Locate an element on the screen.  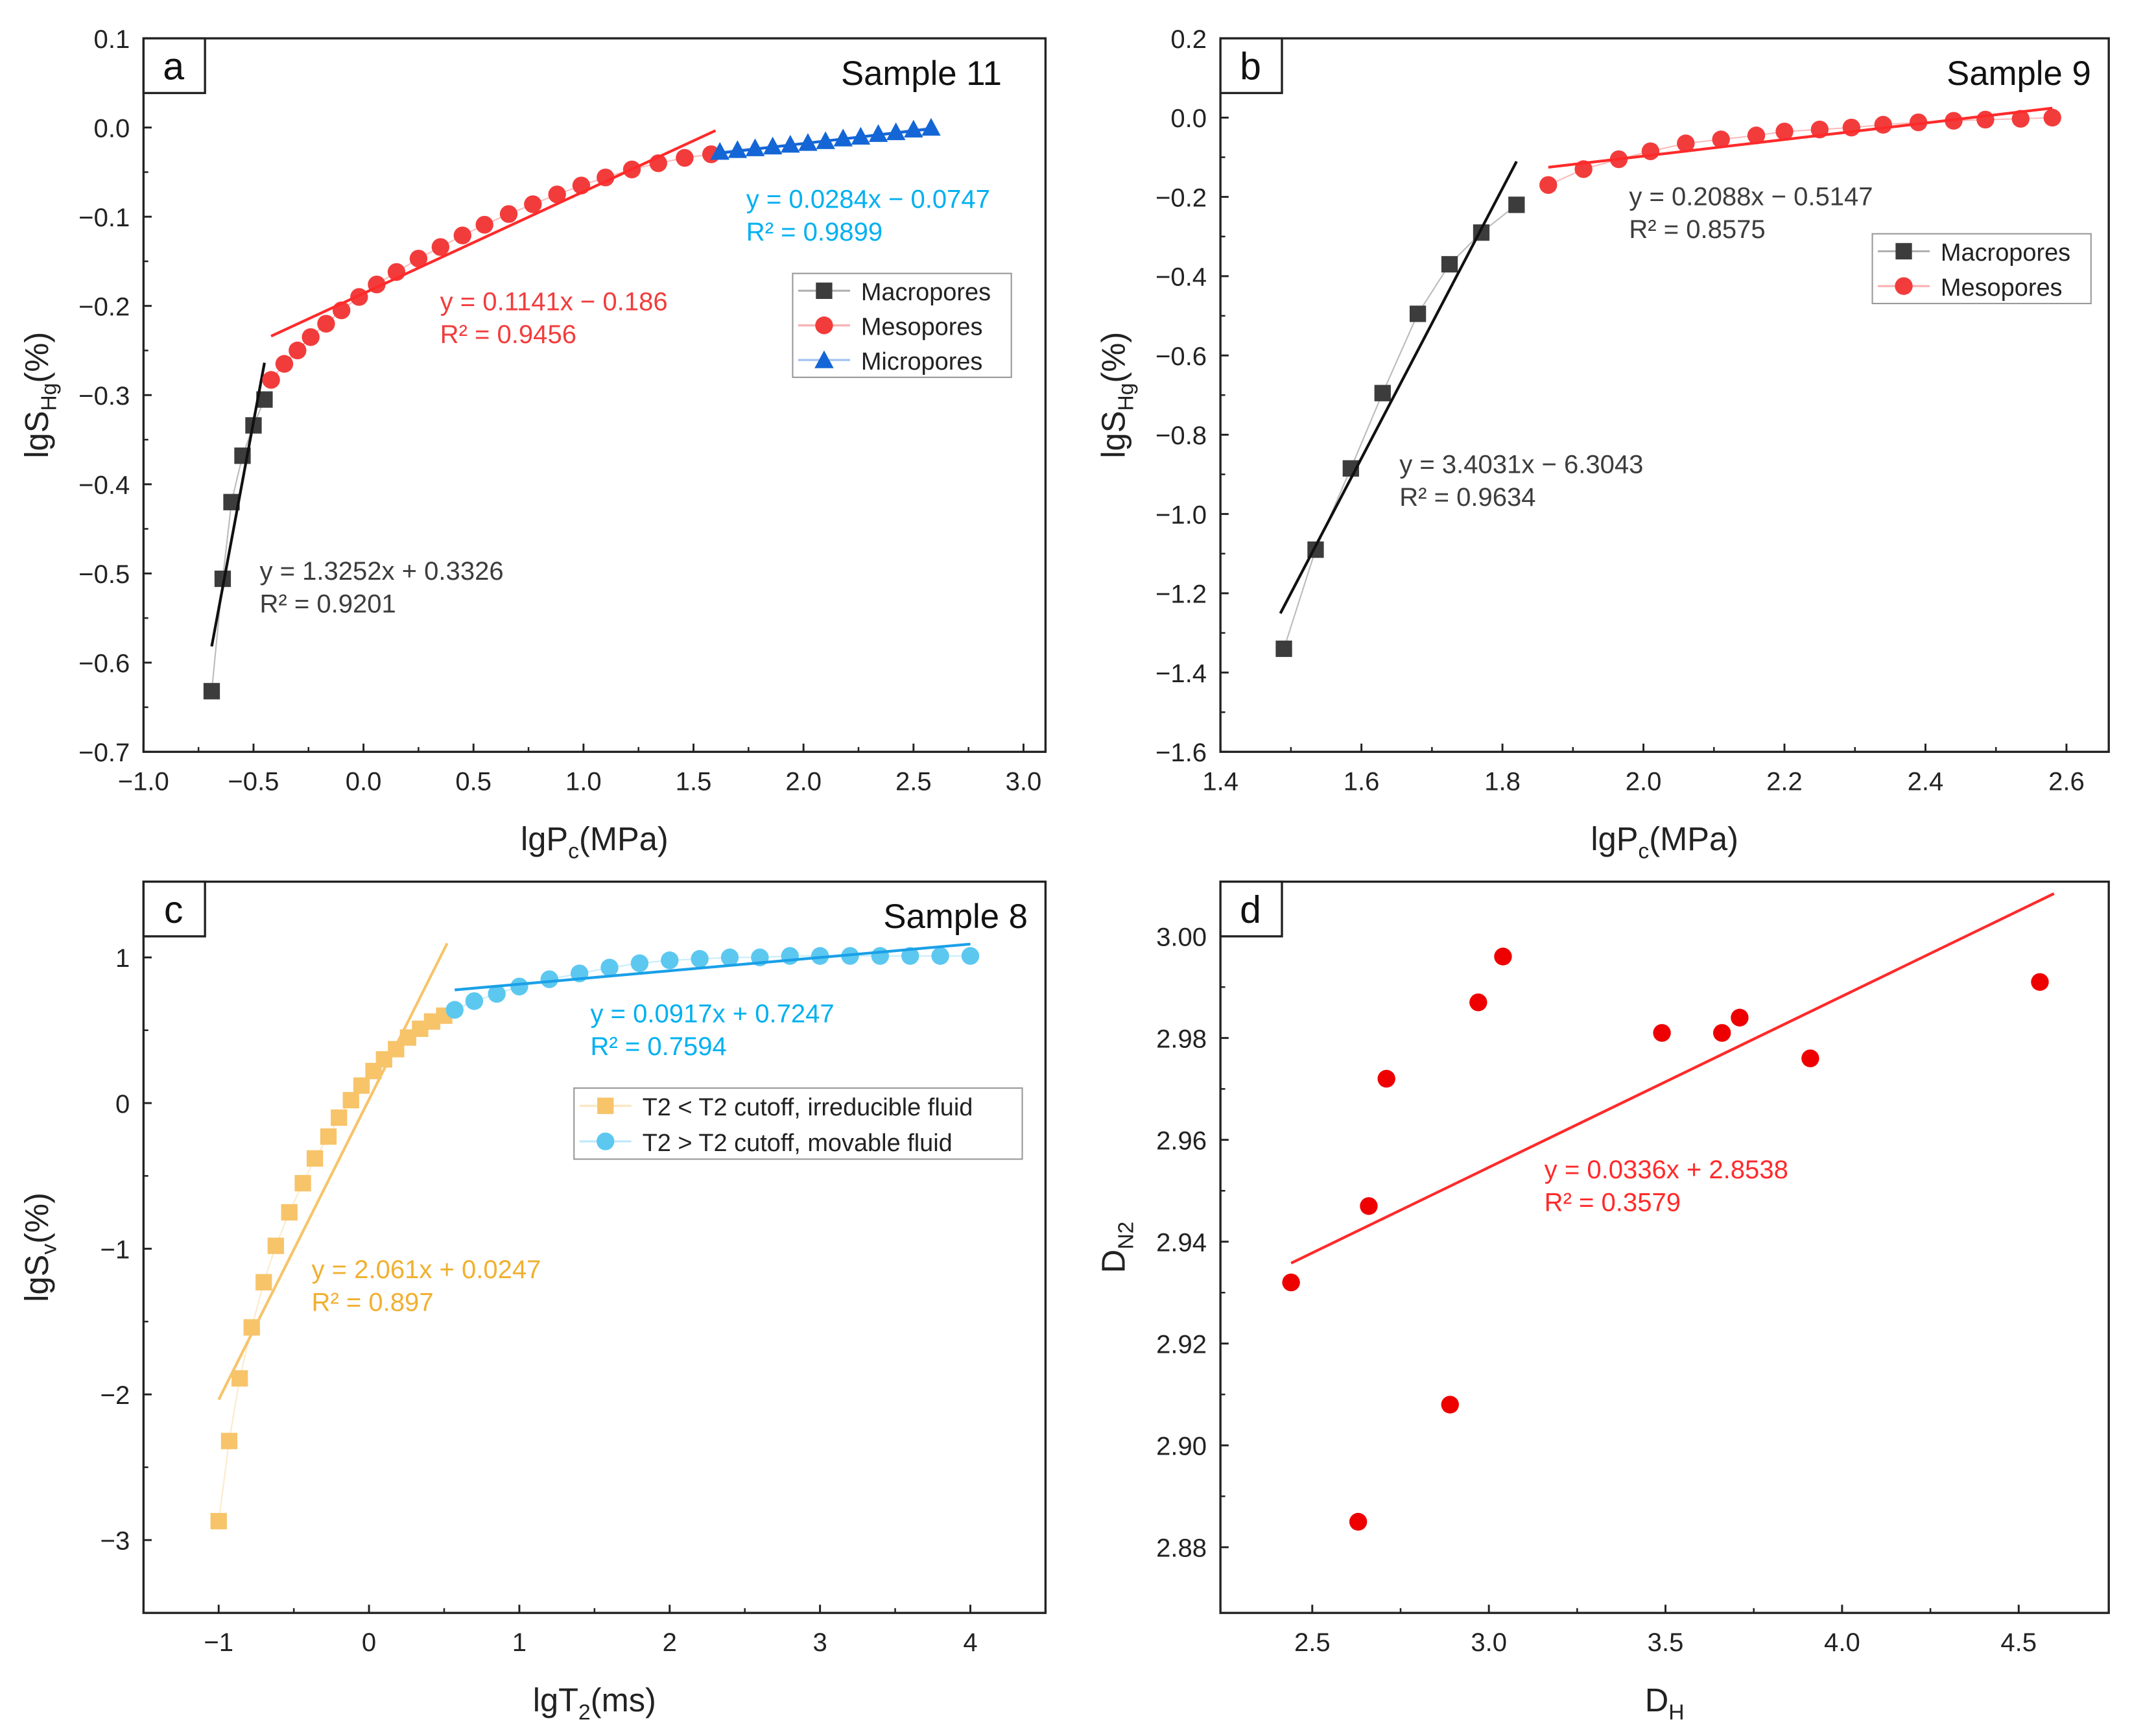
y-tick-label: −0.4 is located at coordinates (104, 485).